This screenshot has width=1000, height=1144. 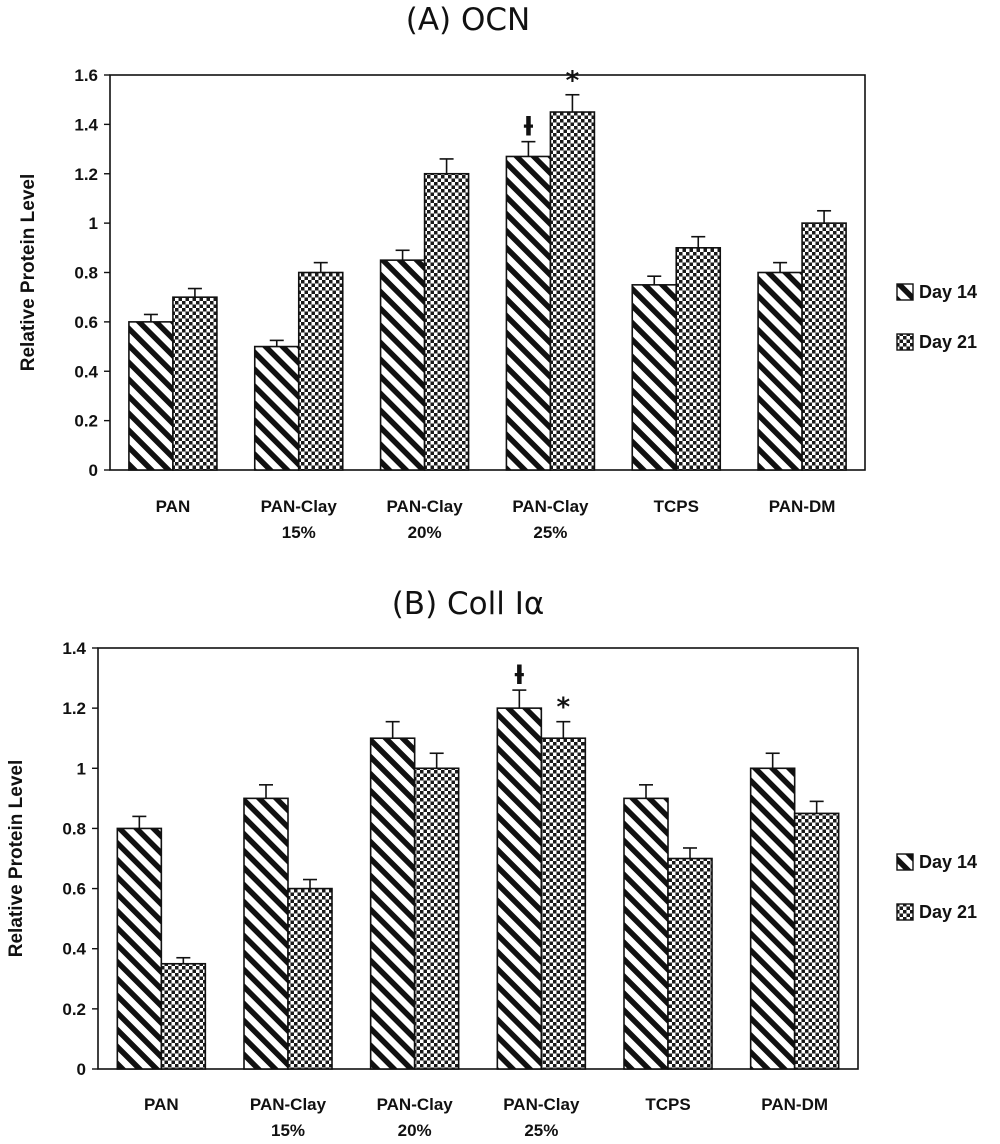 What do you see at coordinates (468, 604) in the screenshot?
I see `chart-title: (B) Coll Iα` at bounding box center [468, 604].